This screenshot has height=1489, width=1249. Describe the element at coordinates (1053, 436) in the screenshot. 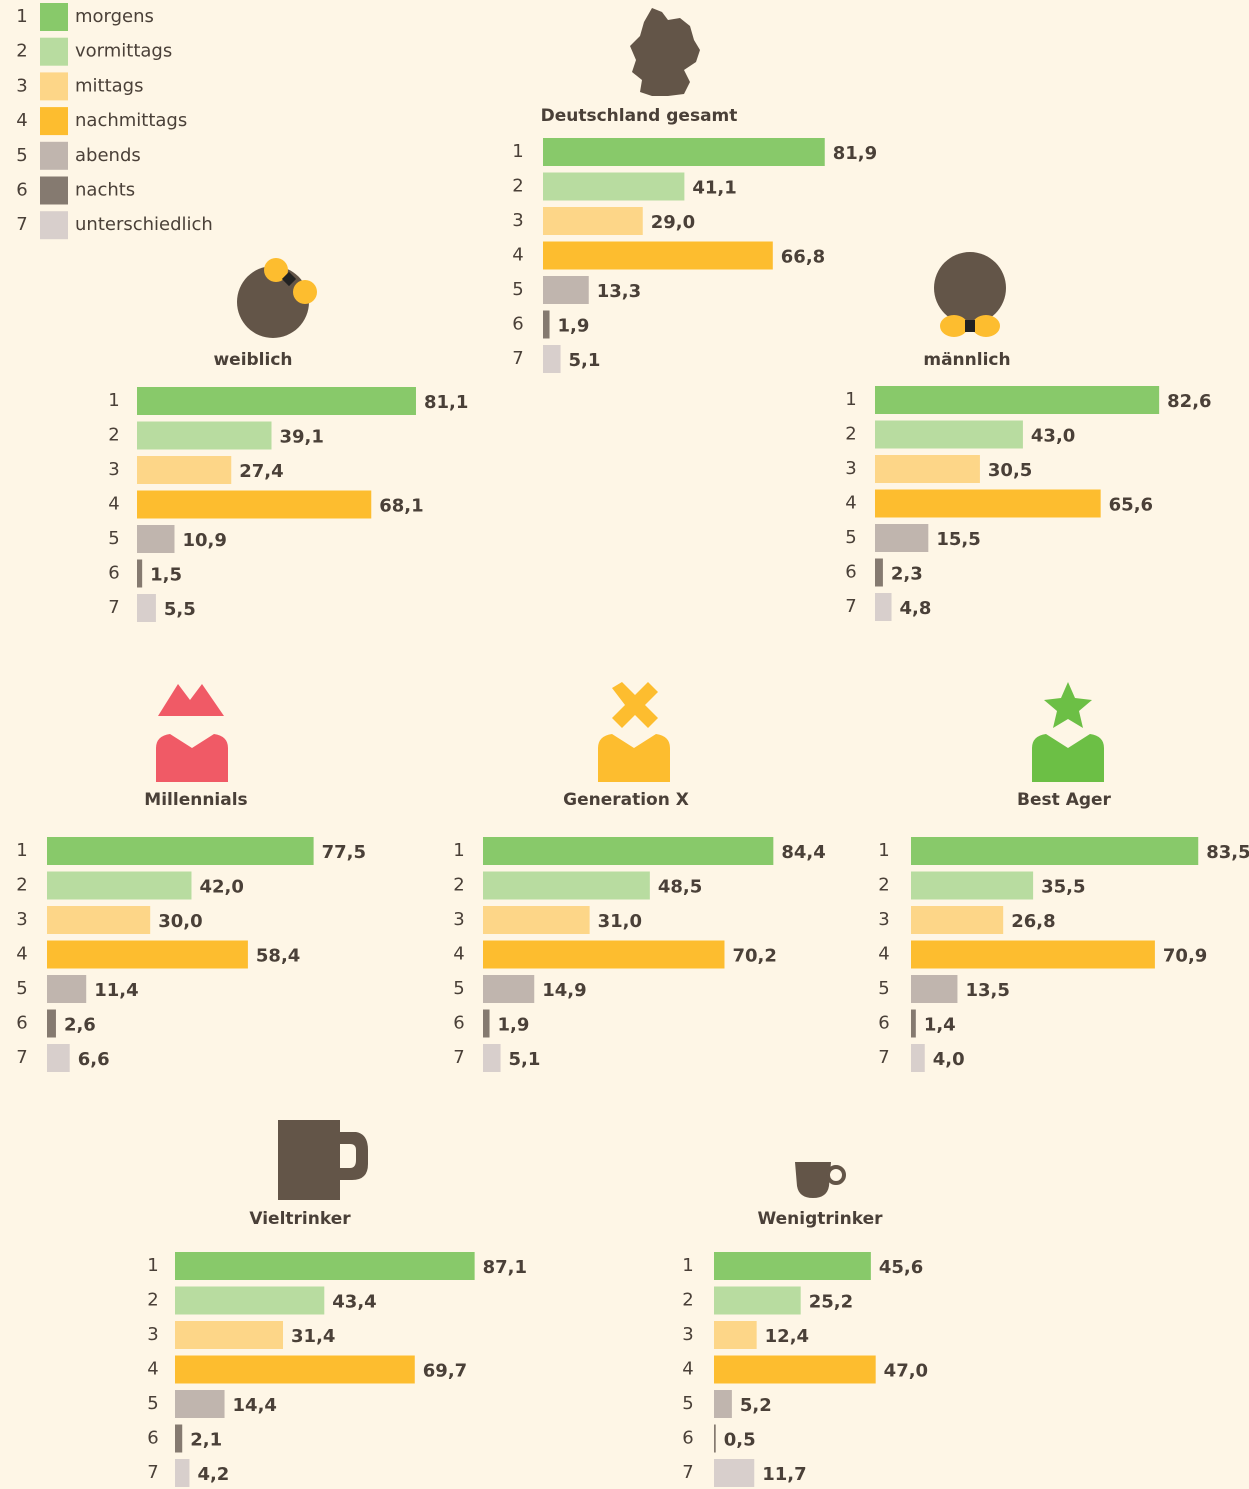

I see `value-label: 43,0` at that location.